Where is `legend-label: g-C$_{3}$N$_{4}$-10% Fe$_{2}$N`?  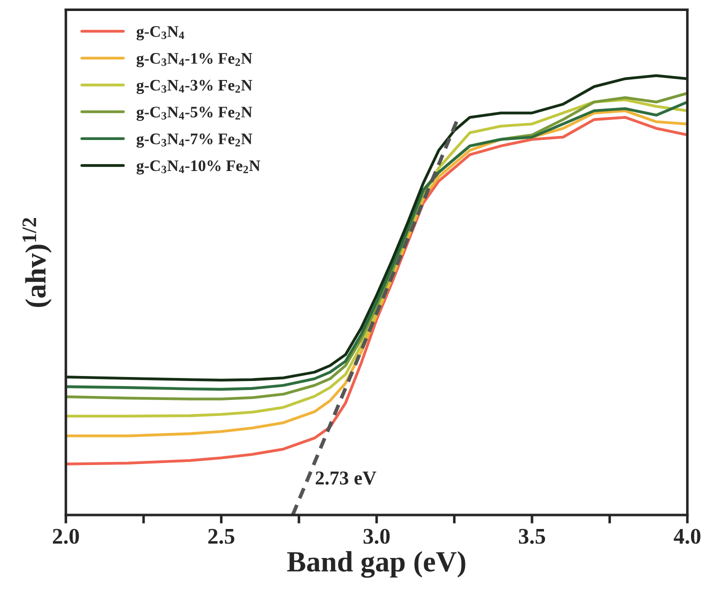
legend-label: g-C$_{3}$N$_{4}$-10% Fe$_{2}$N is located at coordinates (198, 167).